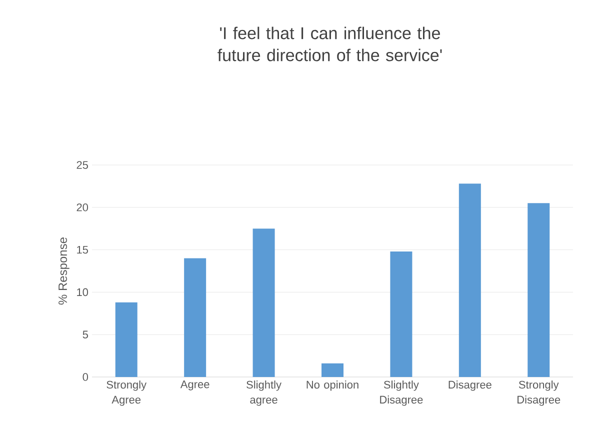  I want to click on y-tick-label: 5, so click(85, 334).